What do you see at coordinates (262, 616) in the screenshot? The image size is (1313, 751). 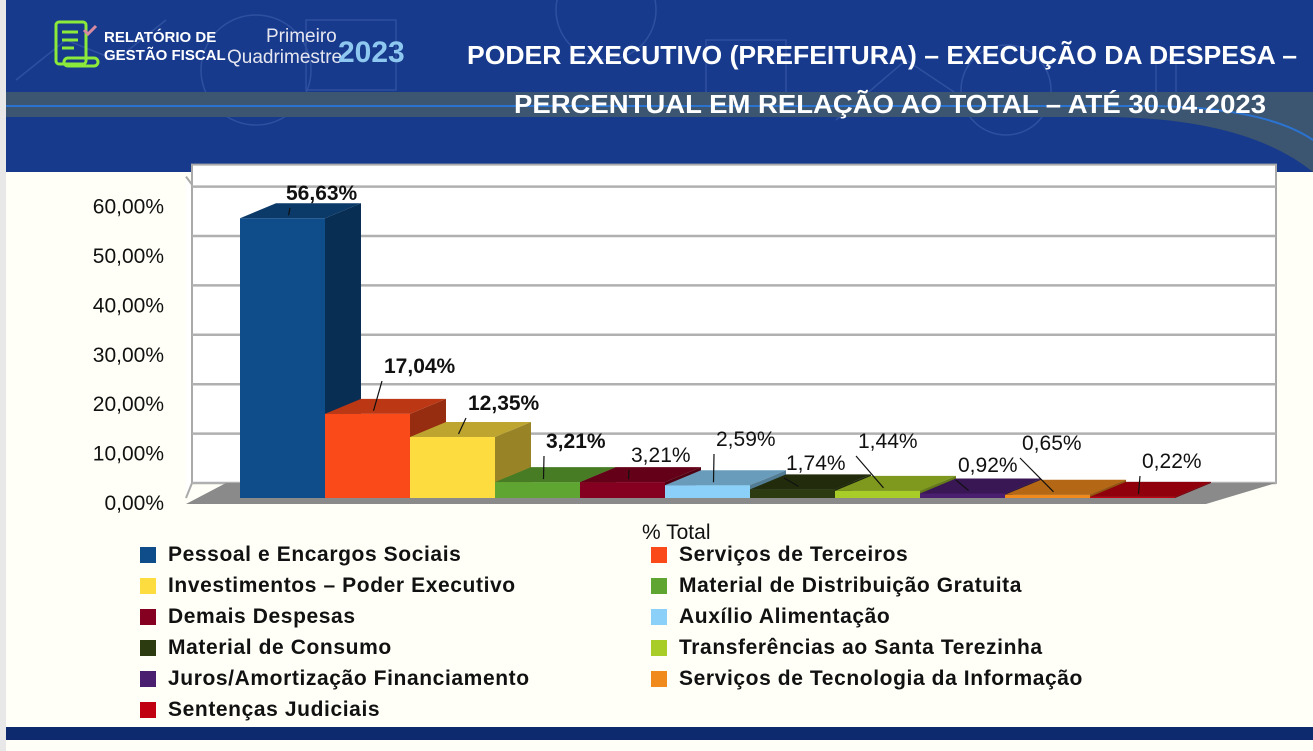 I see `legend-label: Demais Despesas` at bounding box center [262, 616].